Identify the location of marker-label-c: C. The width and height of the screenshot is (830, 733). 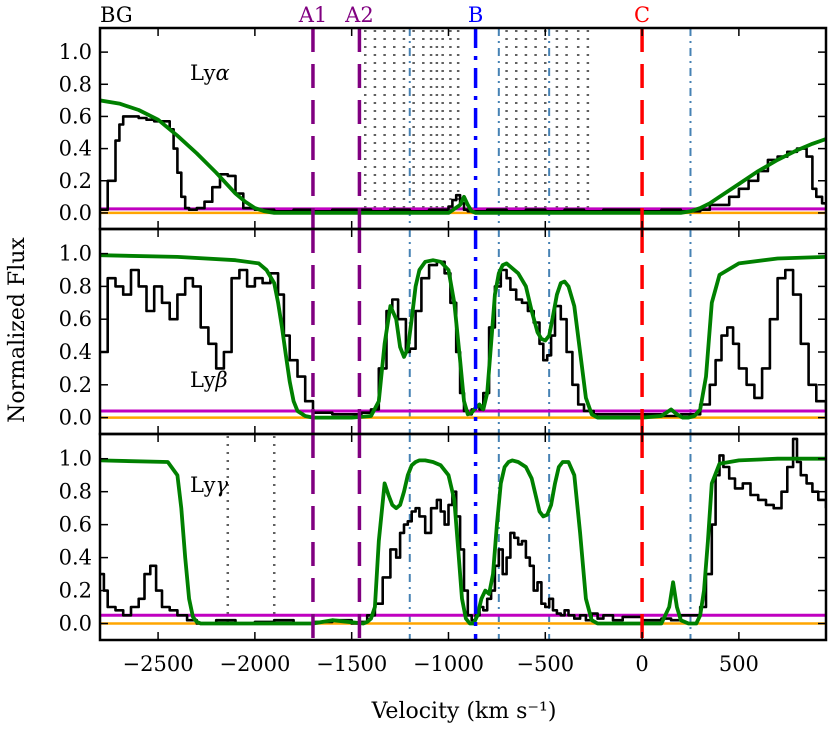
(642, 15).